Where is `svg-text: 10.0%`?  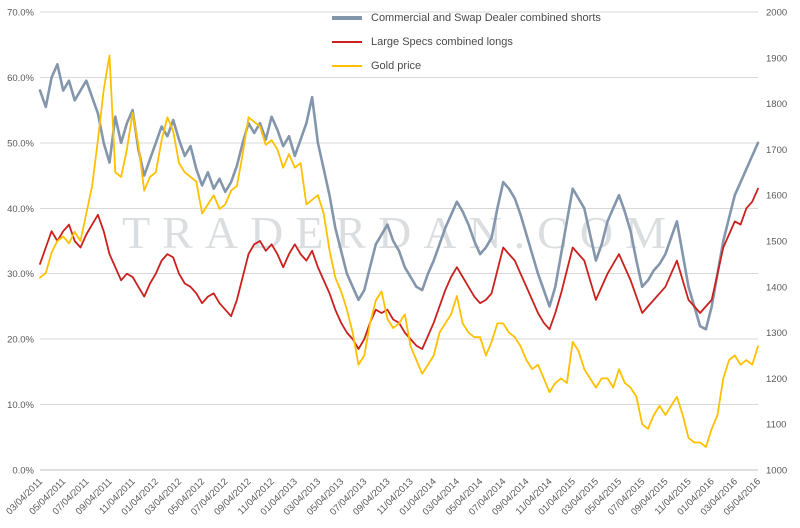 svg-text: 10.0% is located at coordinates (20, 405).